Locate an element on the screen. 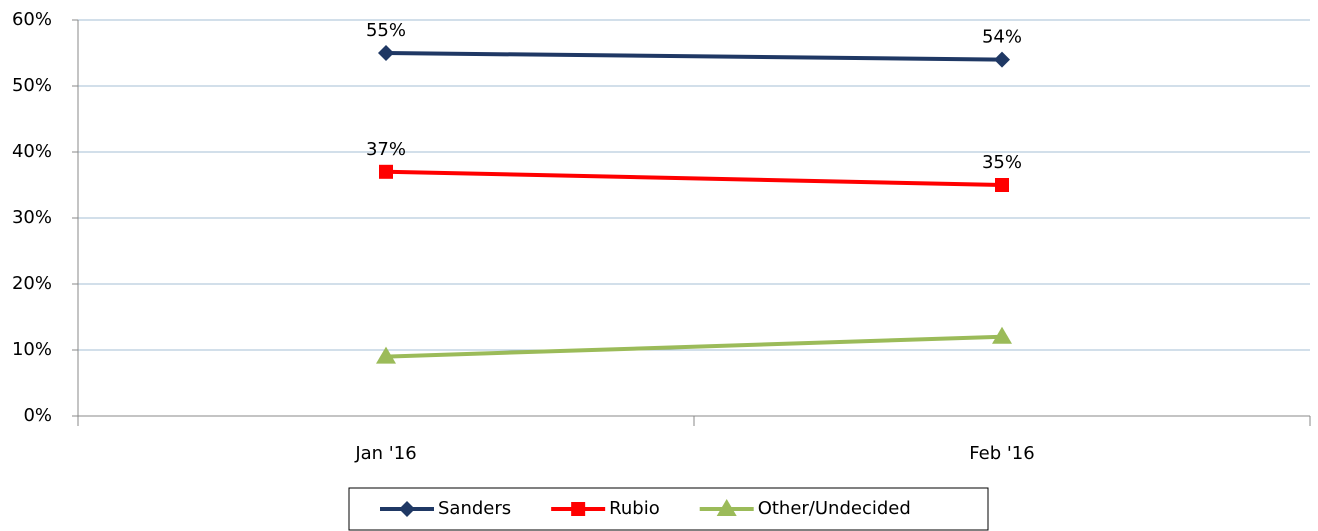 The height and width of the screenshot is (531, 1318). data-label: 35% is located at coordinates (1002, 162).